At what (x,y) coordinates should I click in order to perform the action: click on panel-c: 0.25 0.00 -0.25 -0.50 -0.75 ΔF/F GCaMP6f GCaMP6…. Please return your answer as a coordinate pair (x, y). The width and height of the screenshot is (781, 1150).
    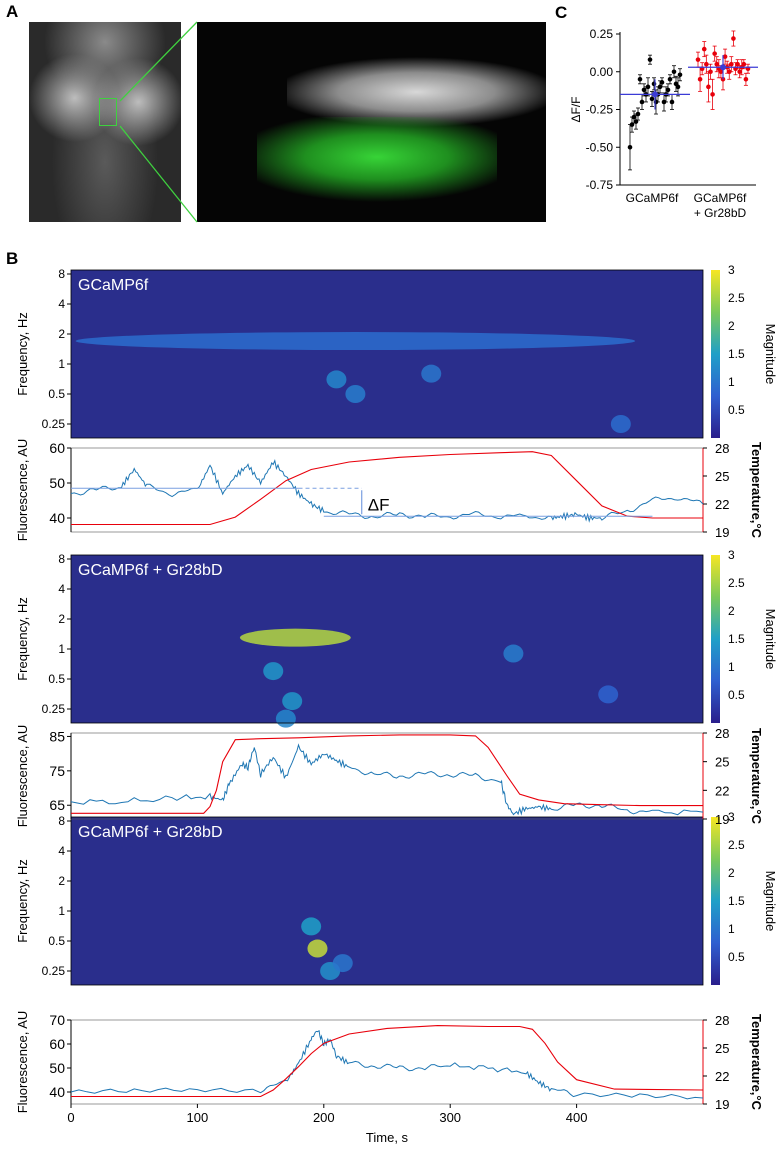
    Looking at the image, I should click on (663, 123).